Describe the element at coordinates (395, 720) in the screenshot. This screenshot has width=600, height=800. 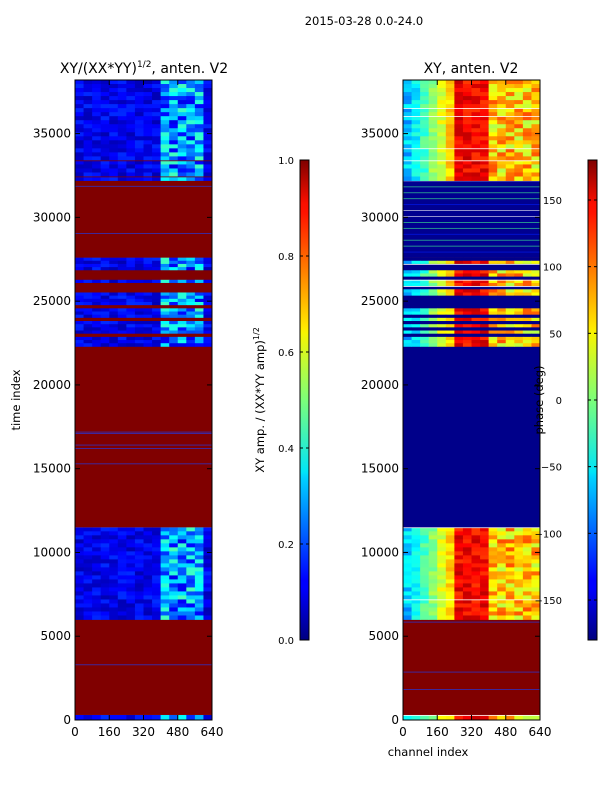
I see `y-tick-label: 0` at that location.